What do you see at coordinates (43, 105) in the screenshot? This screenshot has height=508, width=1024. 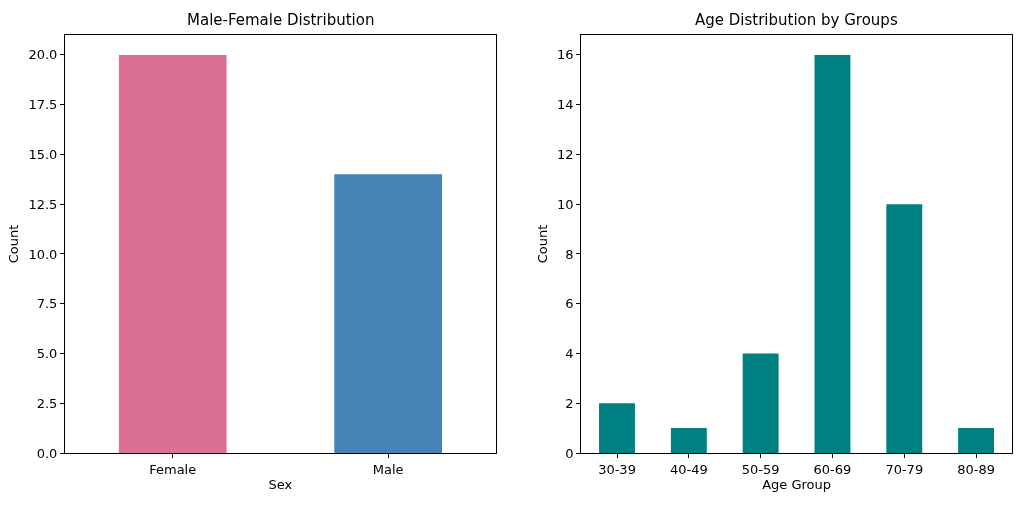 I see `y-tick-label: 17.5` at bounding box center [43, 105].